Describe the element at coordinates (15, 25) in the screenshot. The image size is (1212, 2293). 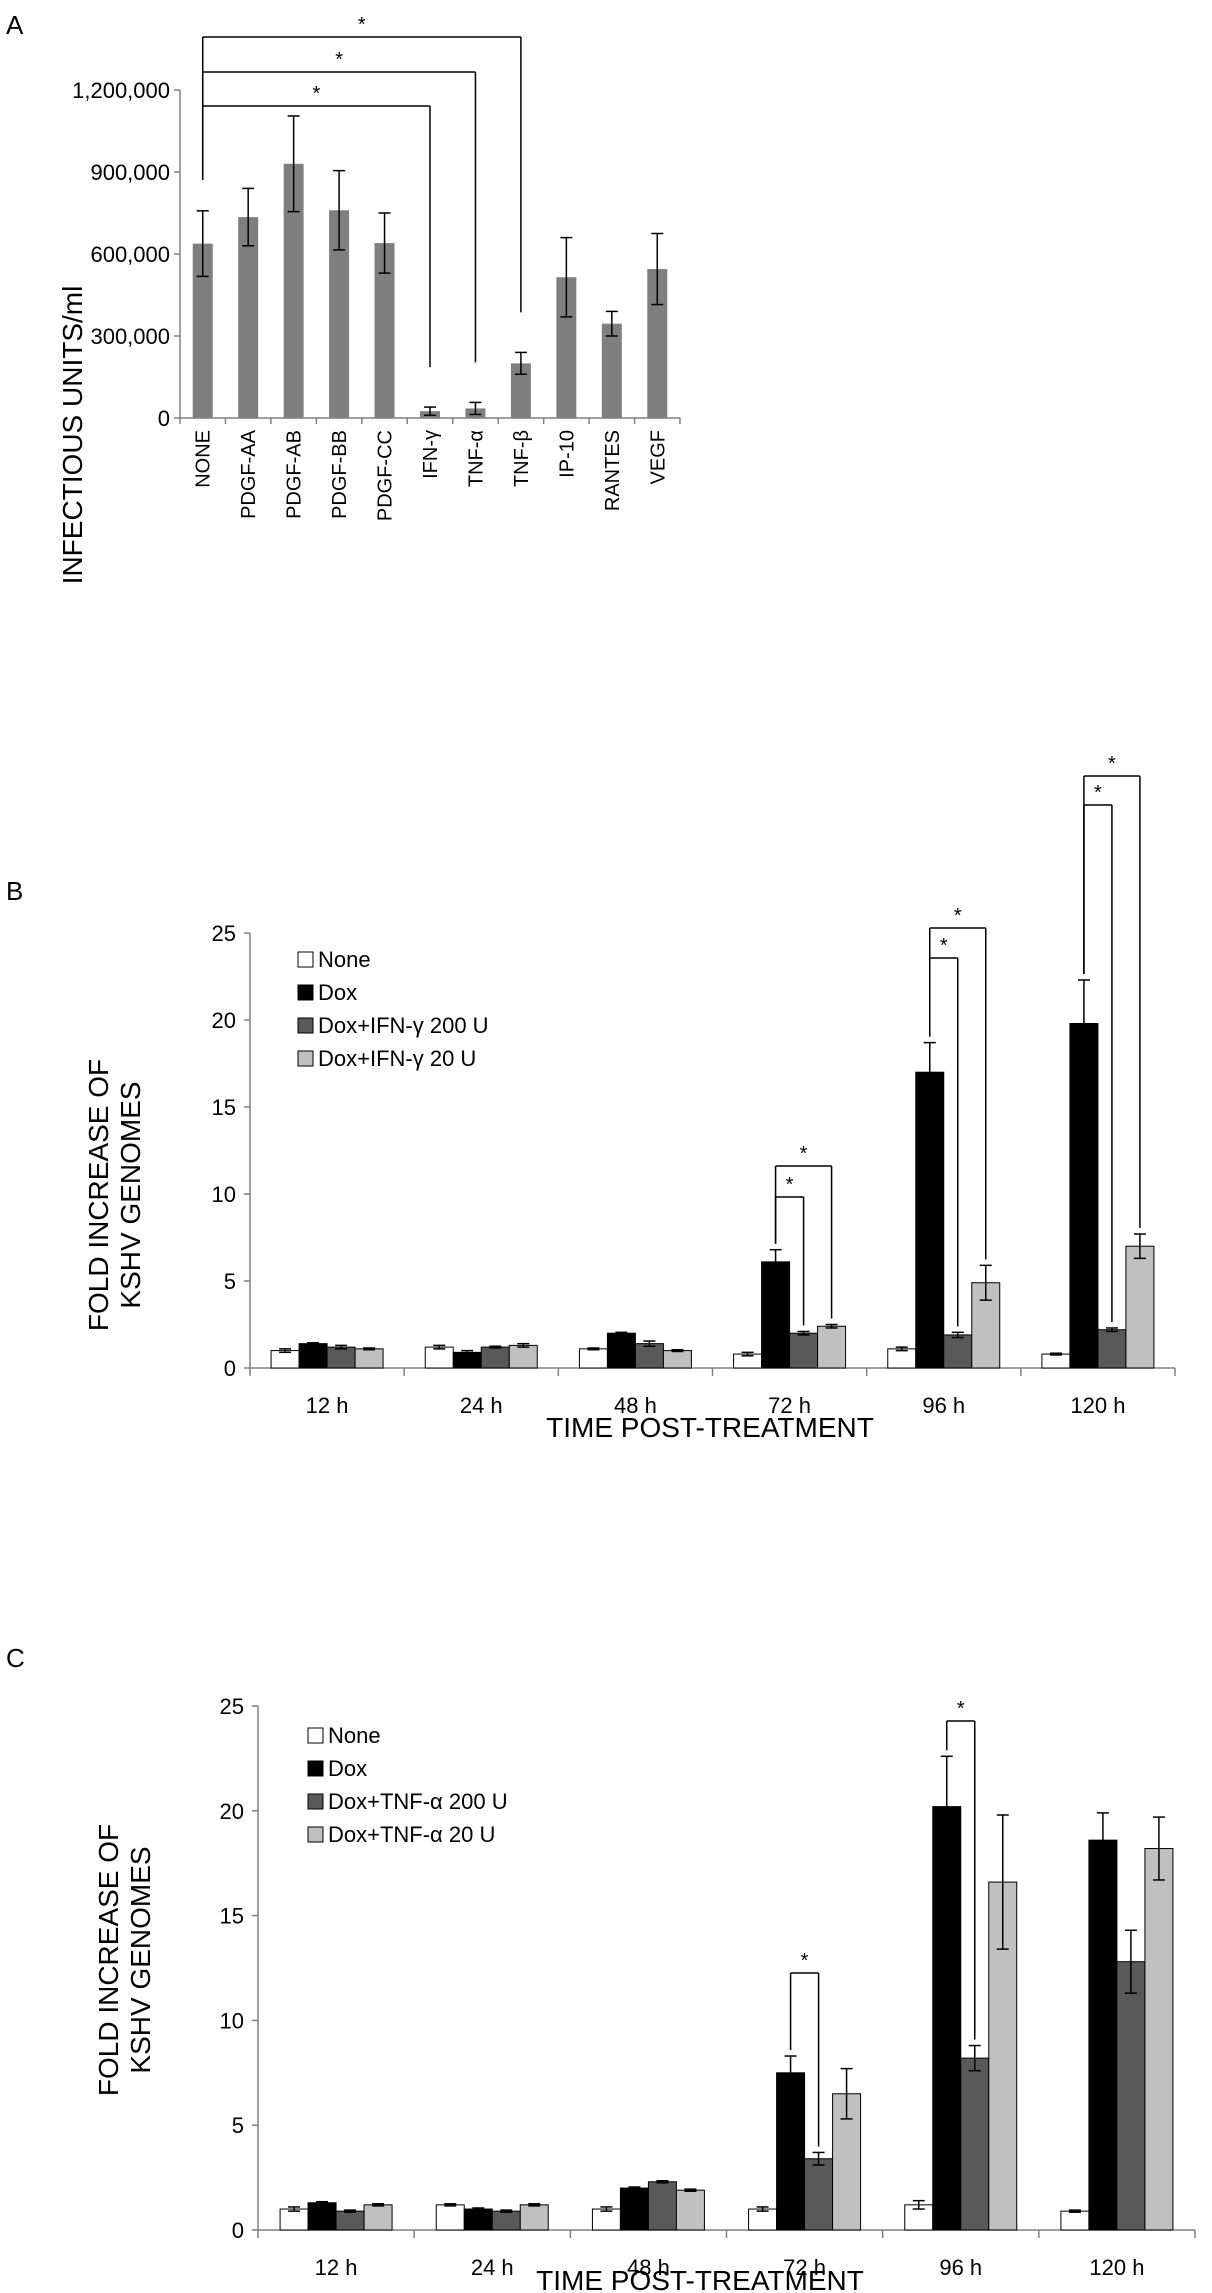
I see `panel-a-letter: A` at that location.